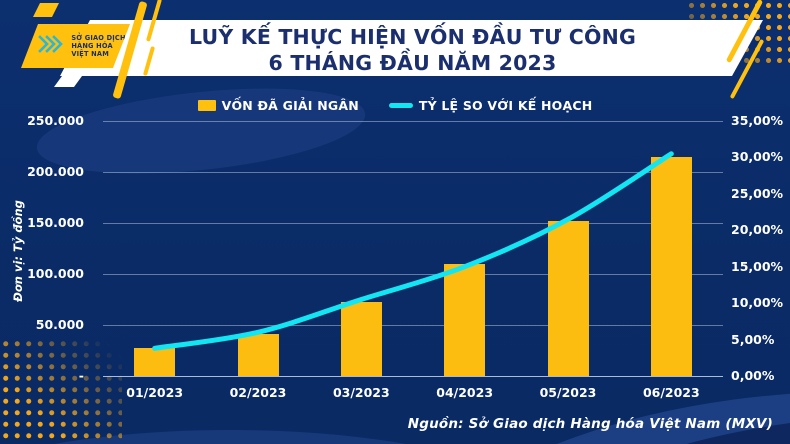  I want to click on legend-item-bars: VỐN ĐÃ GIẢI NGÂN, so click(278, 105).